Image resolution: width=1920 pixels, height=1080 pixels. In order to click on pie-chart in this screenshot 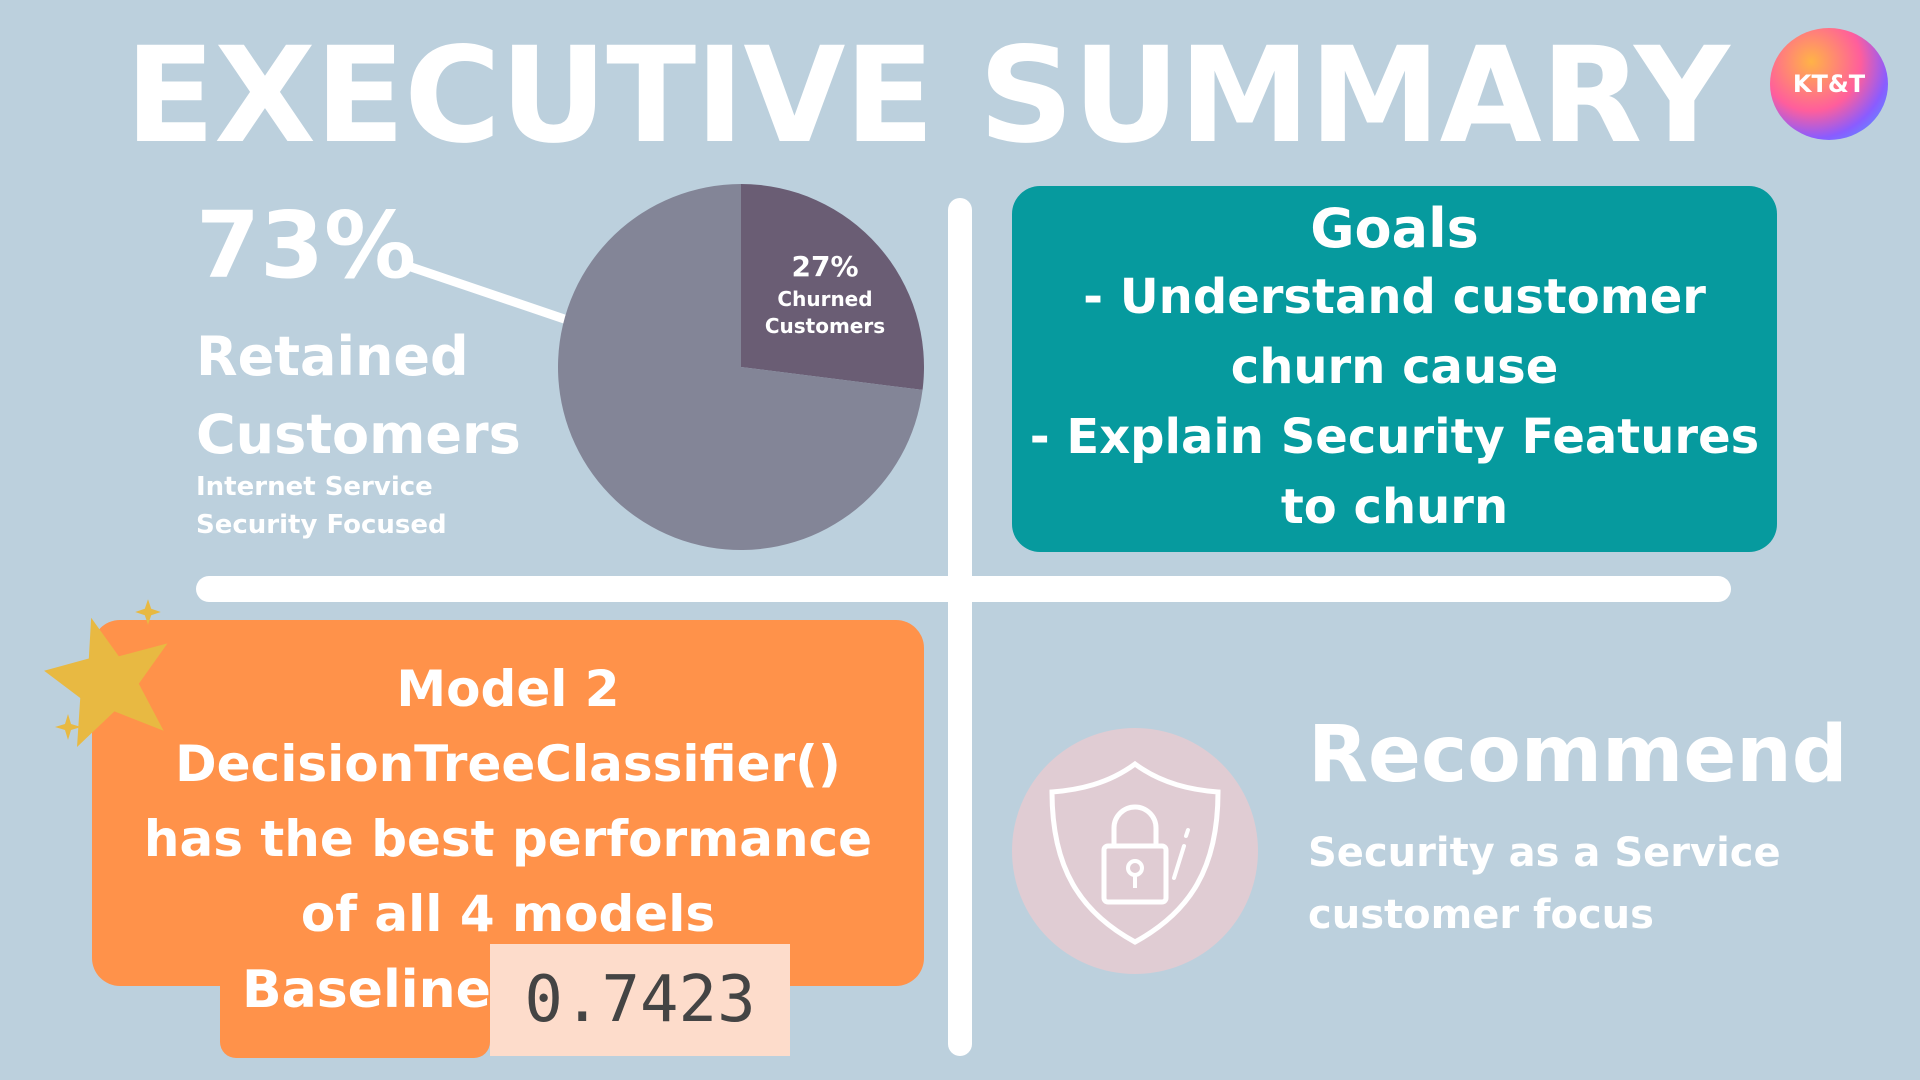, I will do `click(740, 367)`.